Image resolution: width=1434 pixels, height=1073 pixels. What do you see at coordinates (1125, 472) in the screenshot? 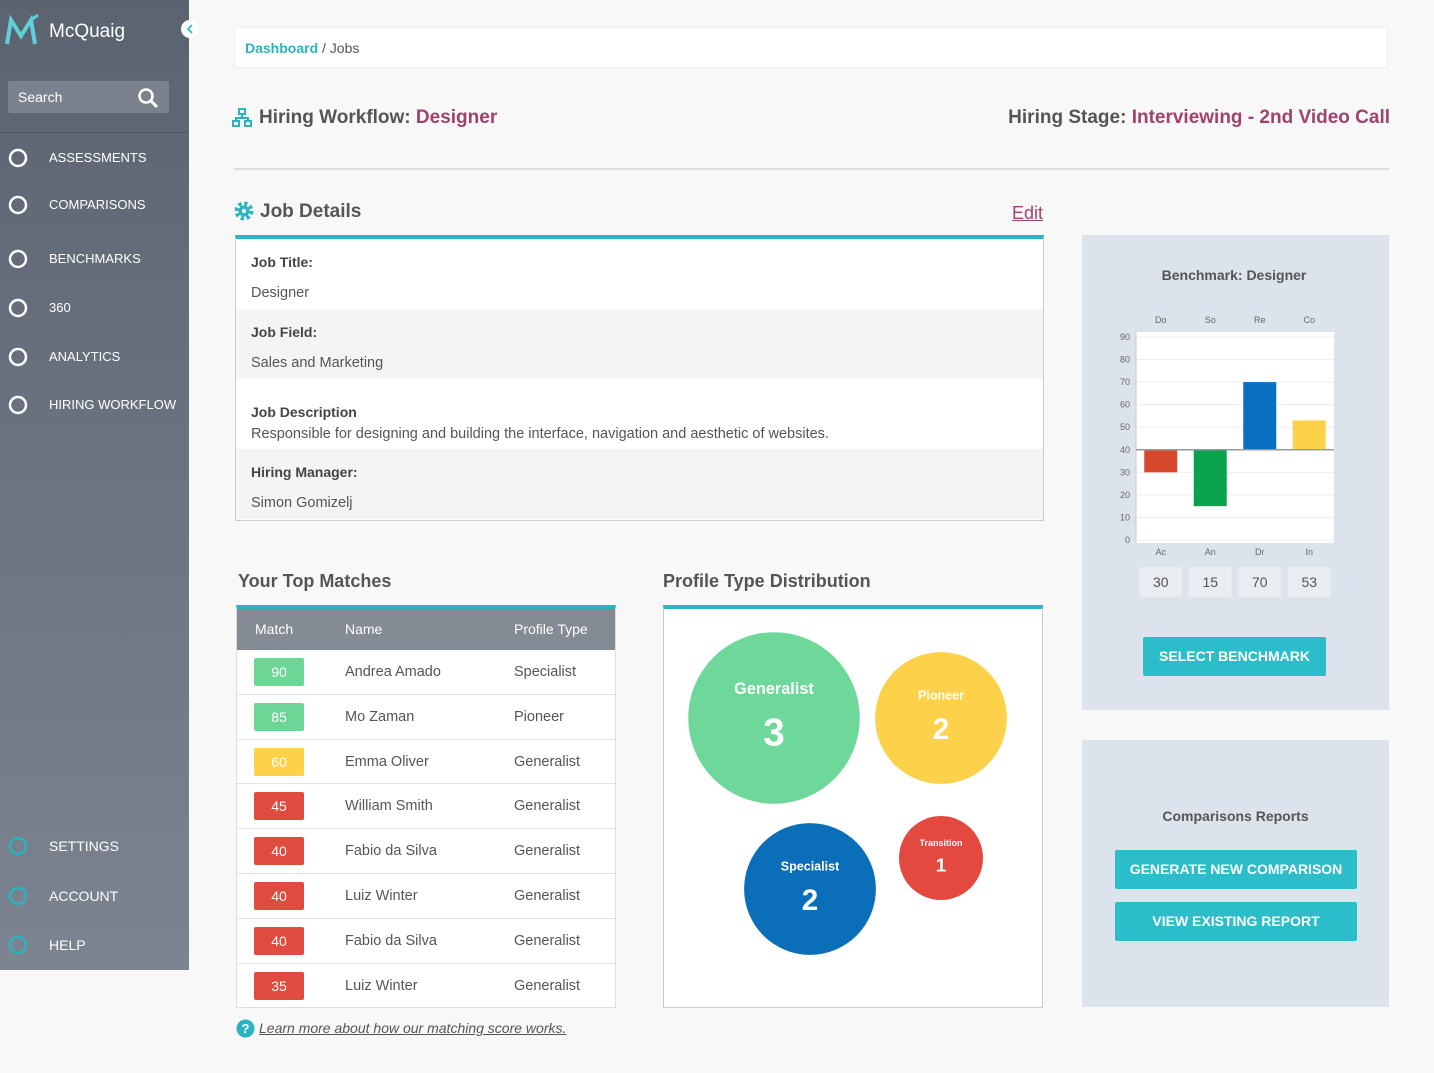
I see `y-tick-label: 30` at bounding box center [1125, 472].